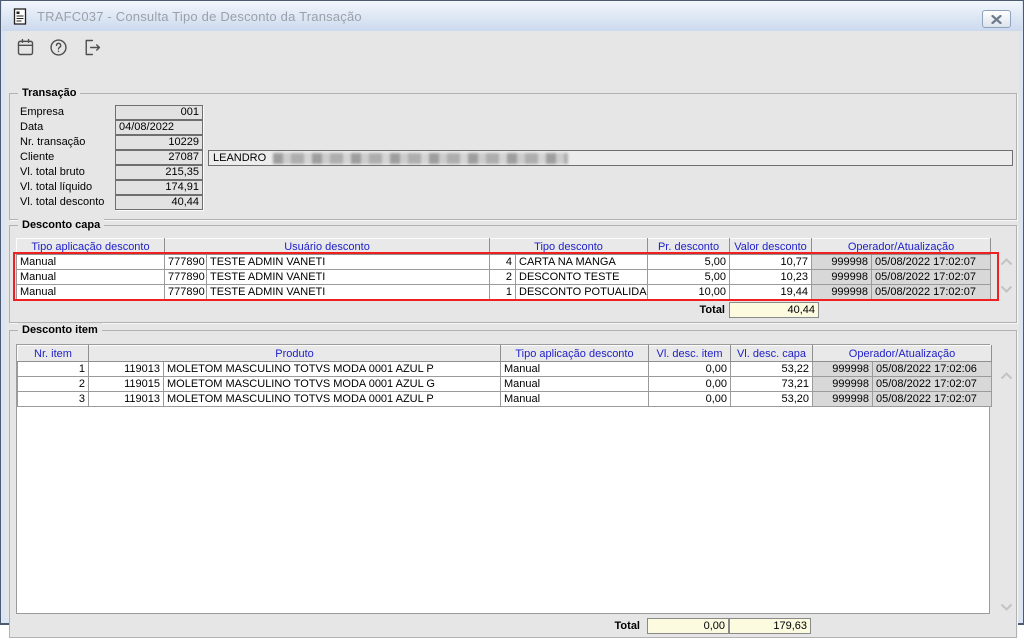  What do you see at coordinates (53, 399) in the screenshot?
I see `cell-nr-item: 3` at bounding box center [53, 399].